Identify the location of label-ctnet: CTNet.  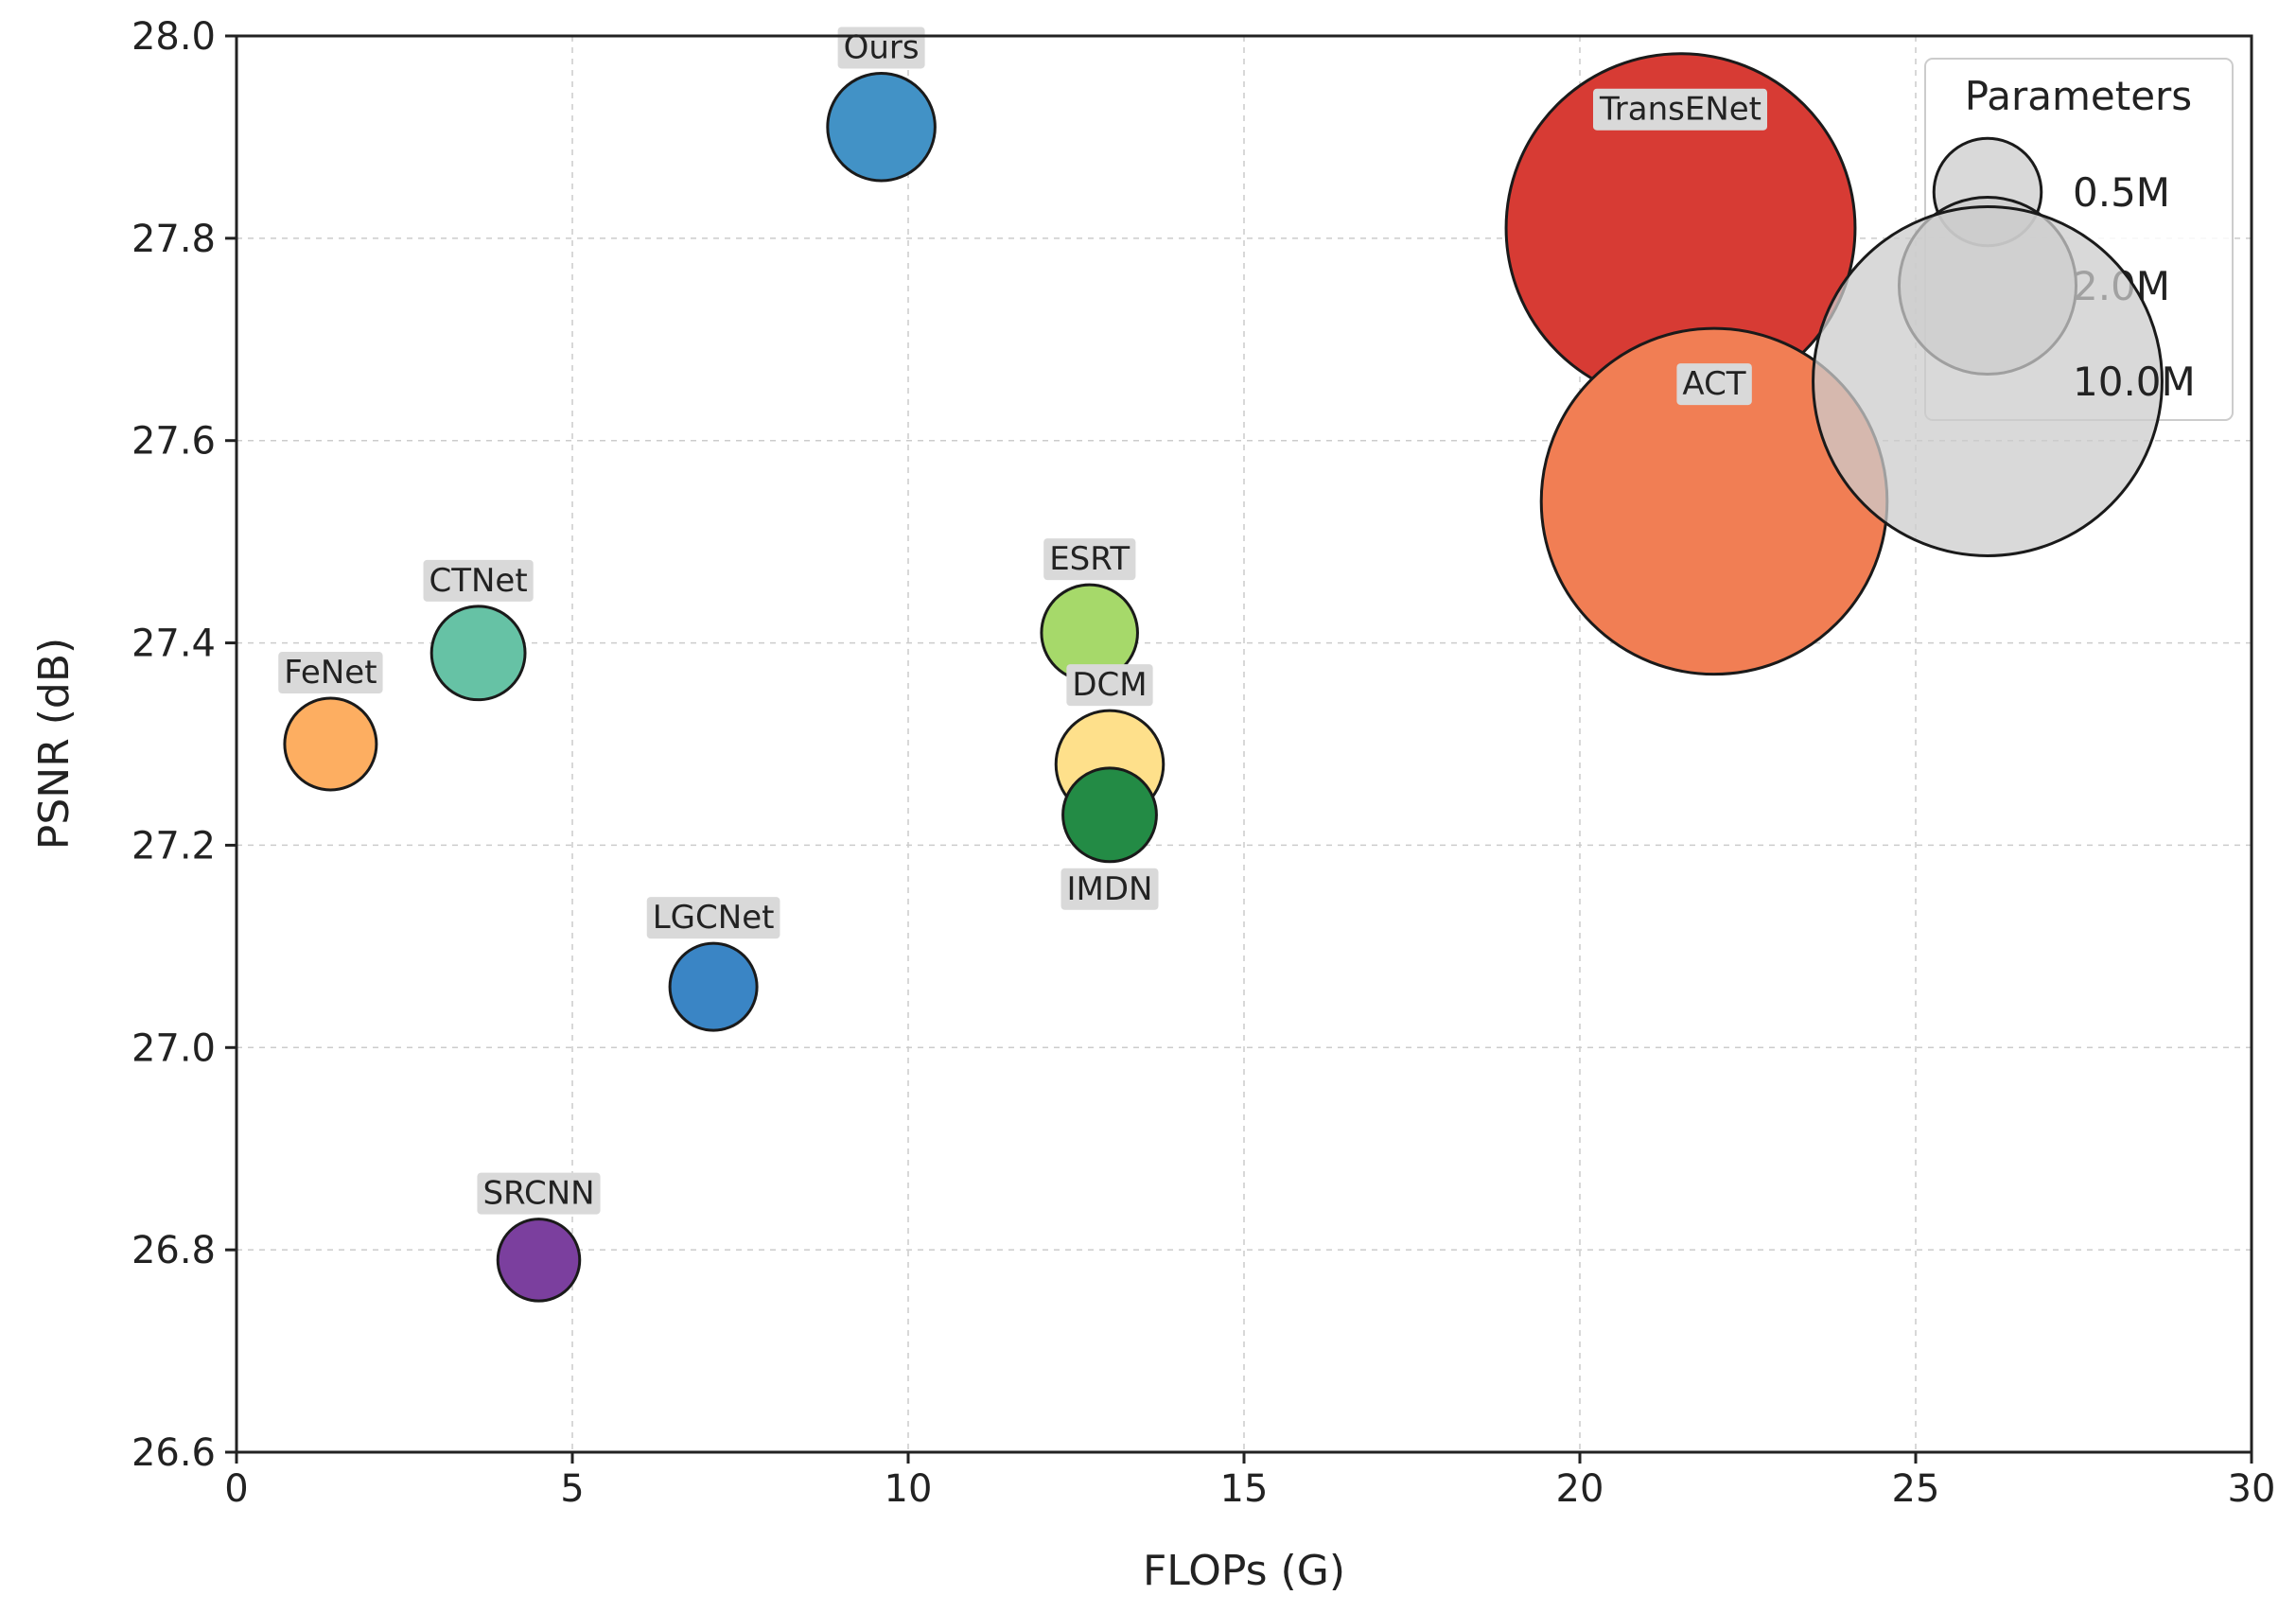
(478, 580).